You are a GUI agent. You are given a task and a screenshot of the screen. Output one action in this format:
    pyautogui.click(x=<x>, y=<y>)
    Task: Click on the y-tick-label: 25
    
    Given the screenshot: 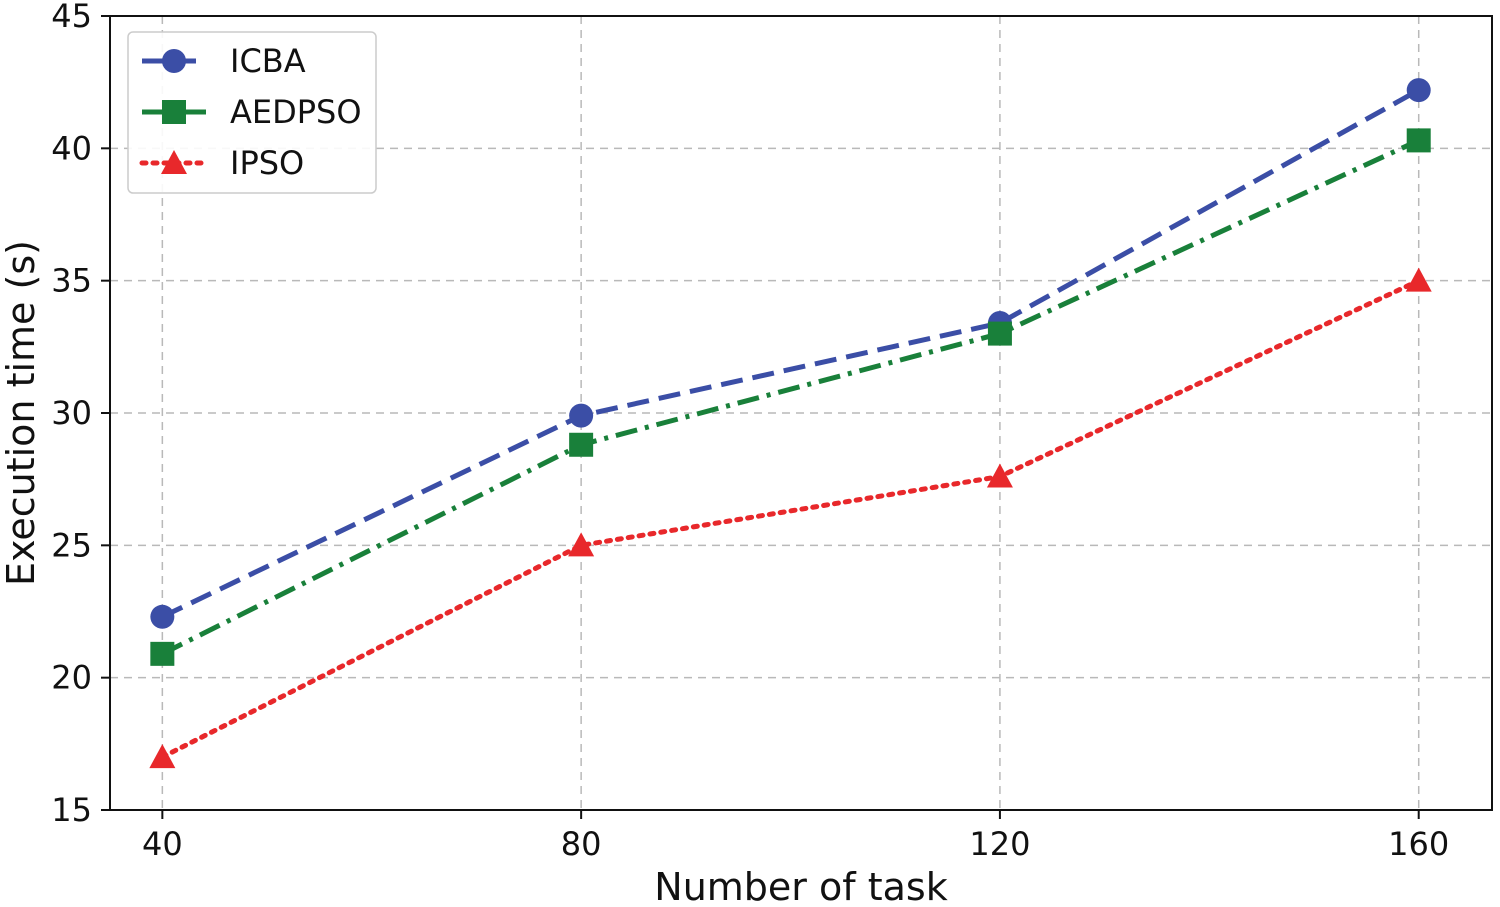 What is the action you would take?
    pyautogui.click(x=71, y=545)
    